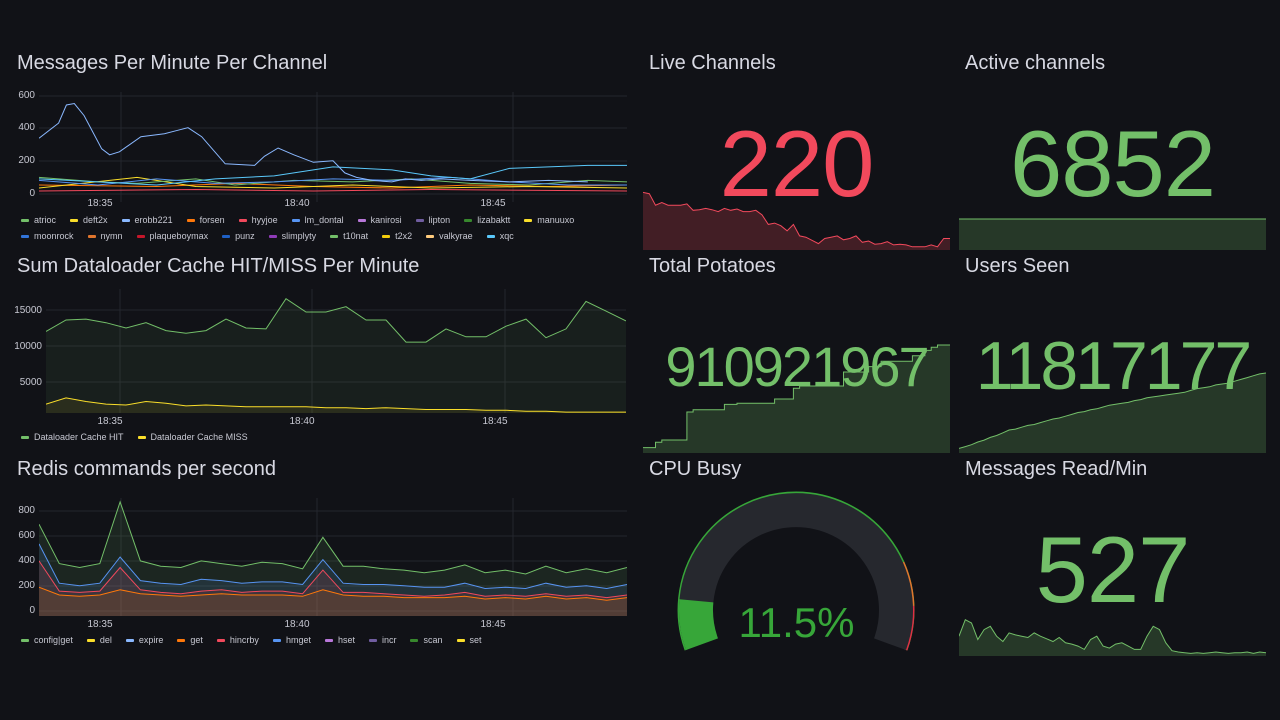 The height and width of the screenshot is (720, 1280). I want to click on legend-label: incr, so click(389, 640).